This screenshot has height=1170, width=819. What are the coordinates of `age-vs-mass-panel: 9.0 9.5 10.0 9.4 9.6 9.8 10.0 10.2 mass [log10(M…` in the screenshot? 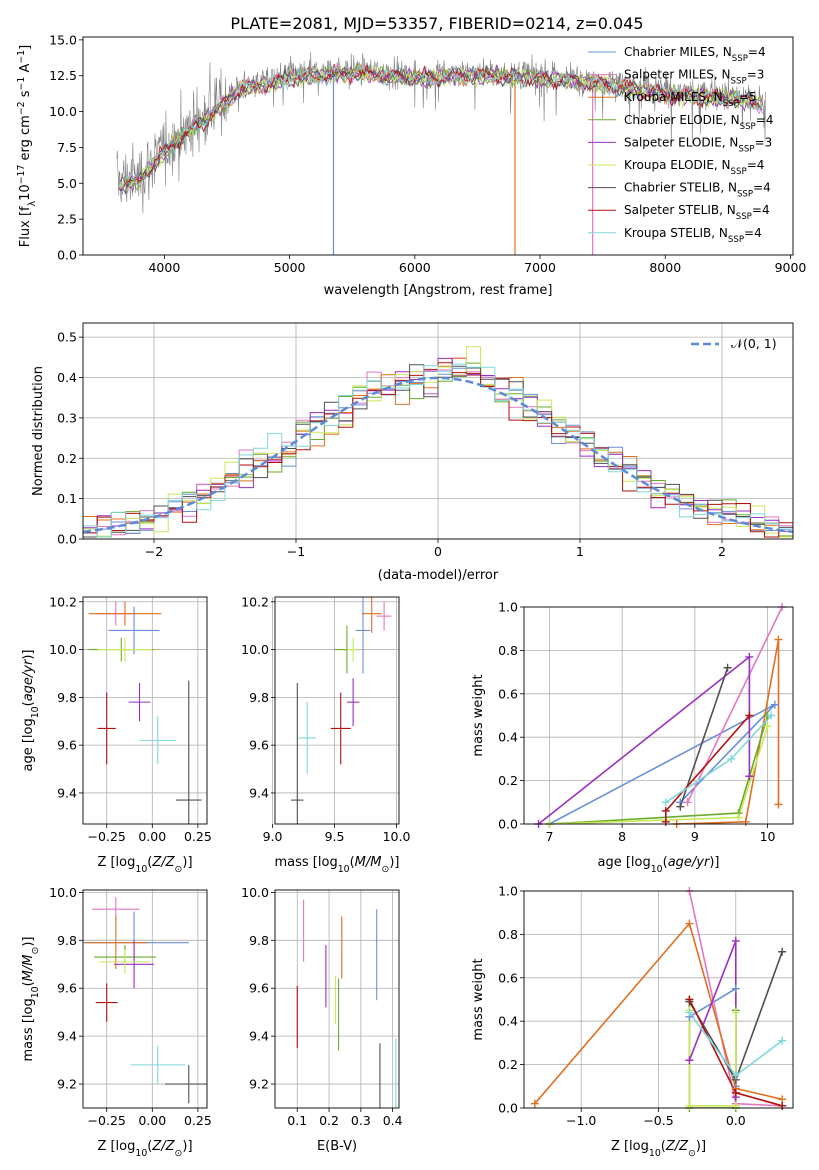 It's located at (326, 734).